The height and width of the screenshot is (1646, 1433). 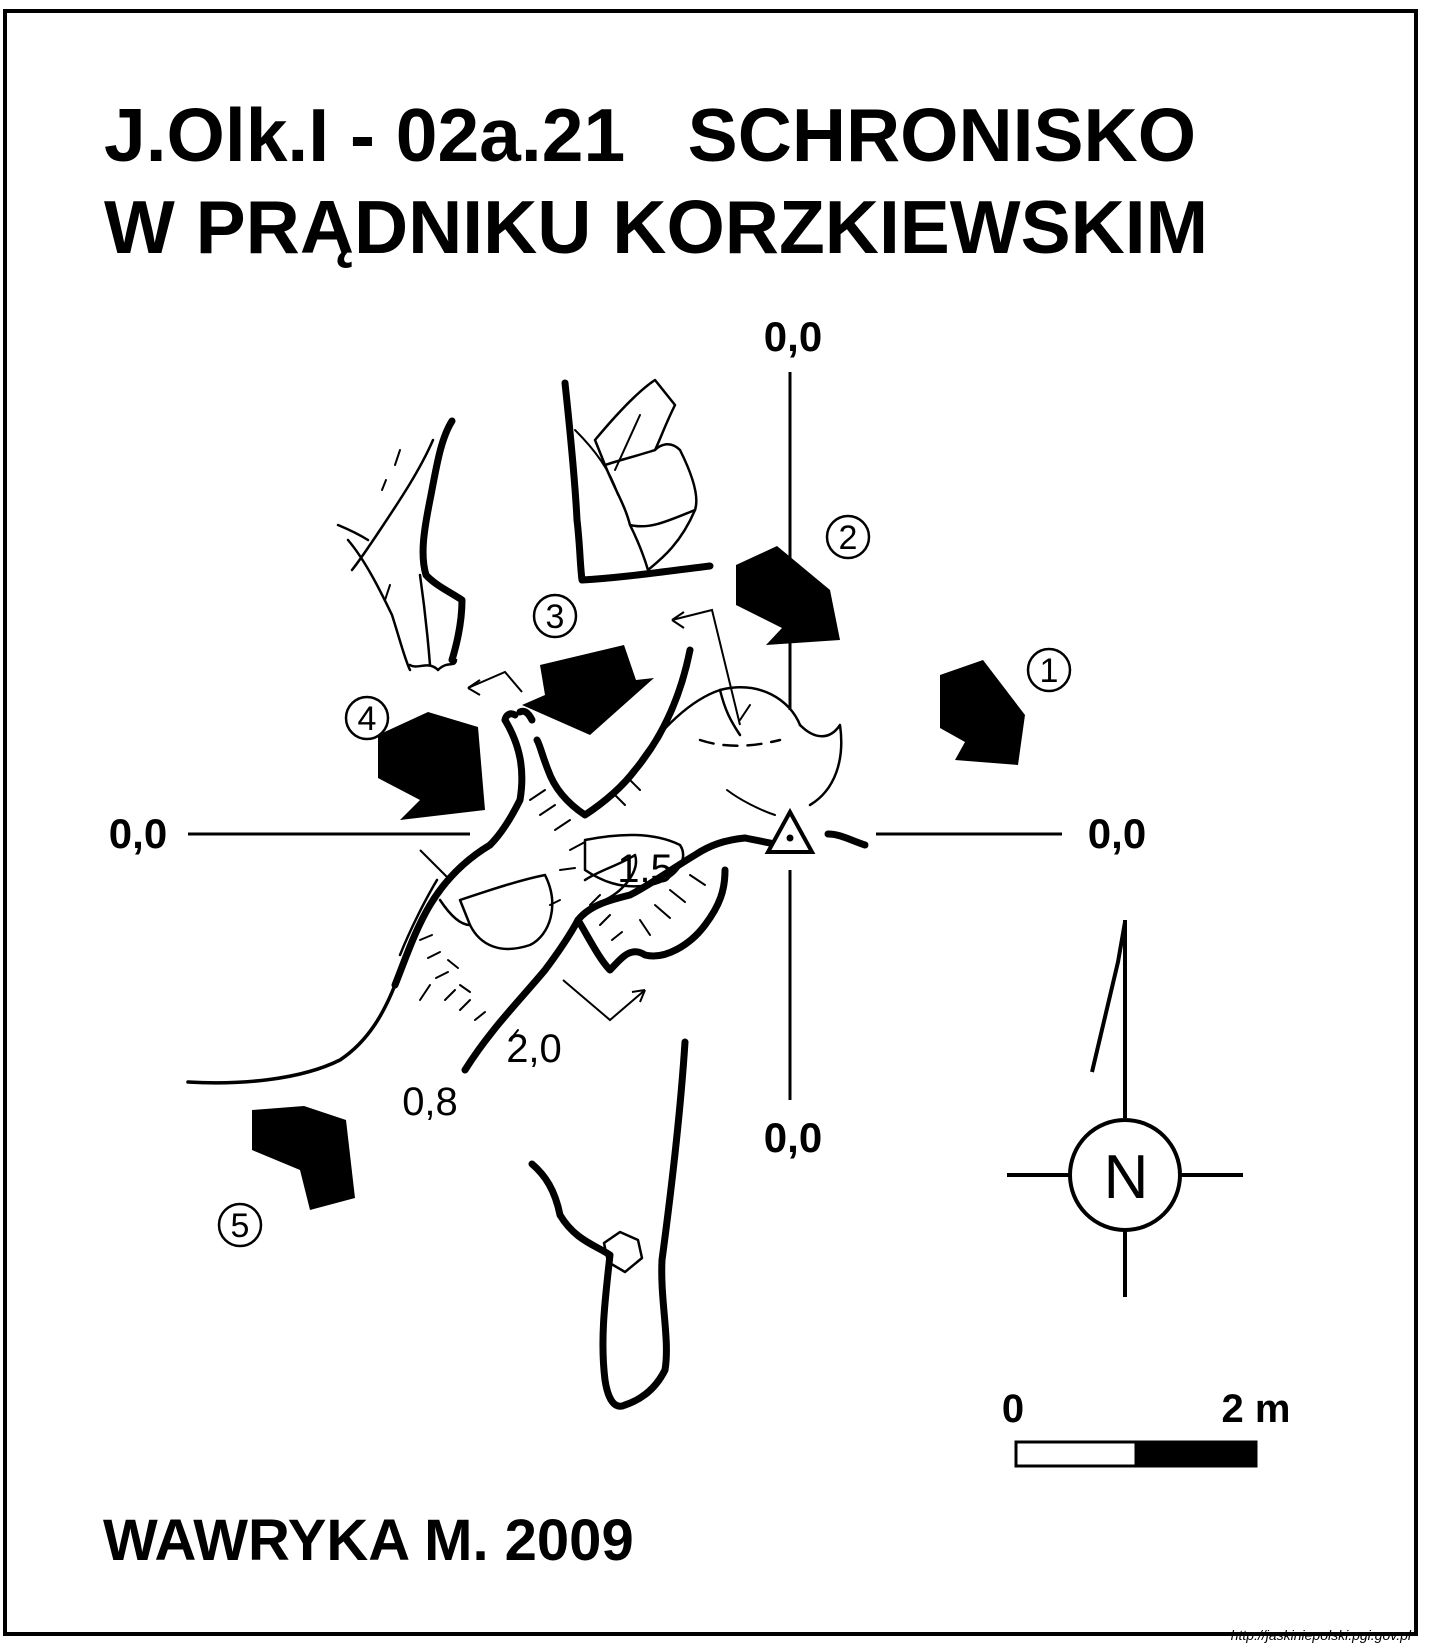 I want to click on compass-circle, so click(x=1125, y=1175).